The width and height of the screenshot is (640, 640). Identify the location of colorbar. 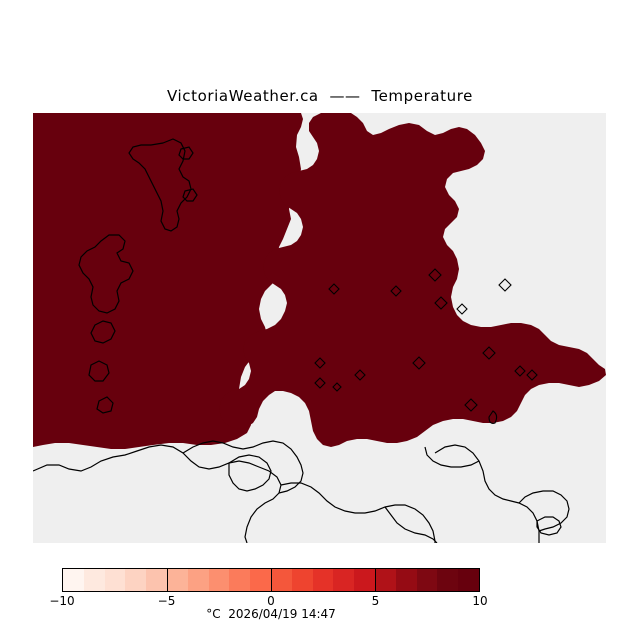
(271, 580).